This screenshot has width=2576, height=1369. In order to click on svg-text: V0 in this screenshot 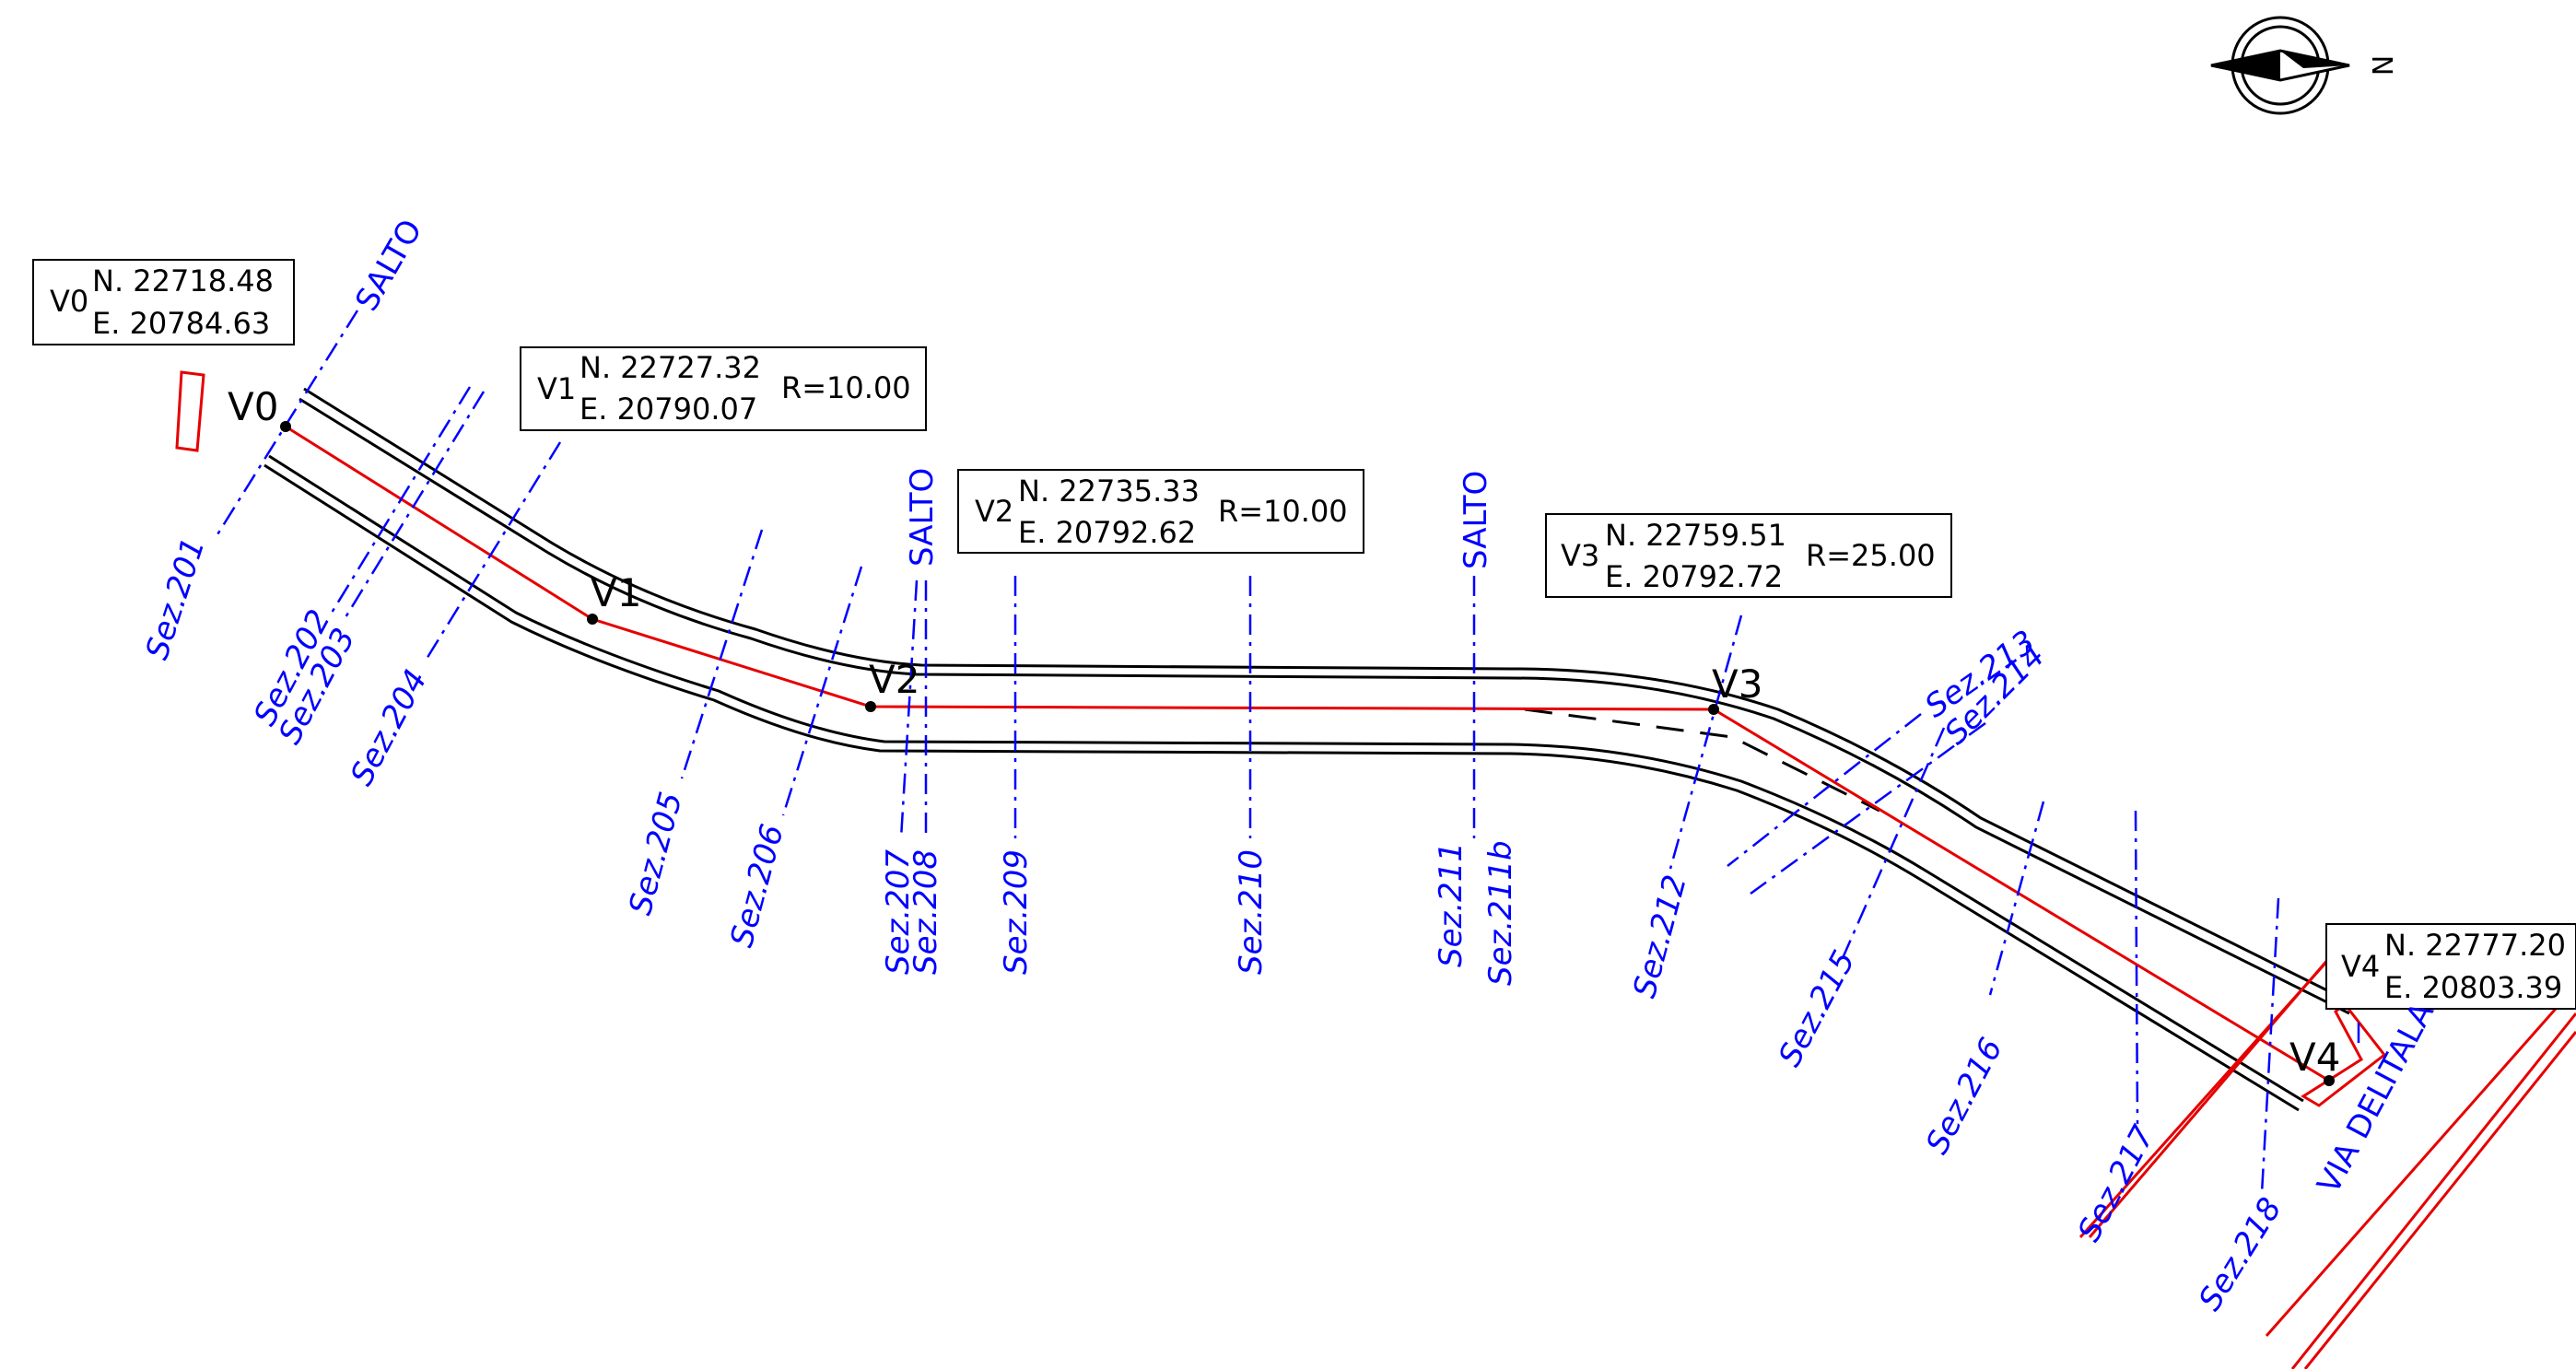, I will do `click(69, 301)`.